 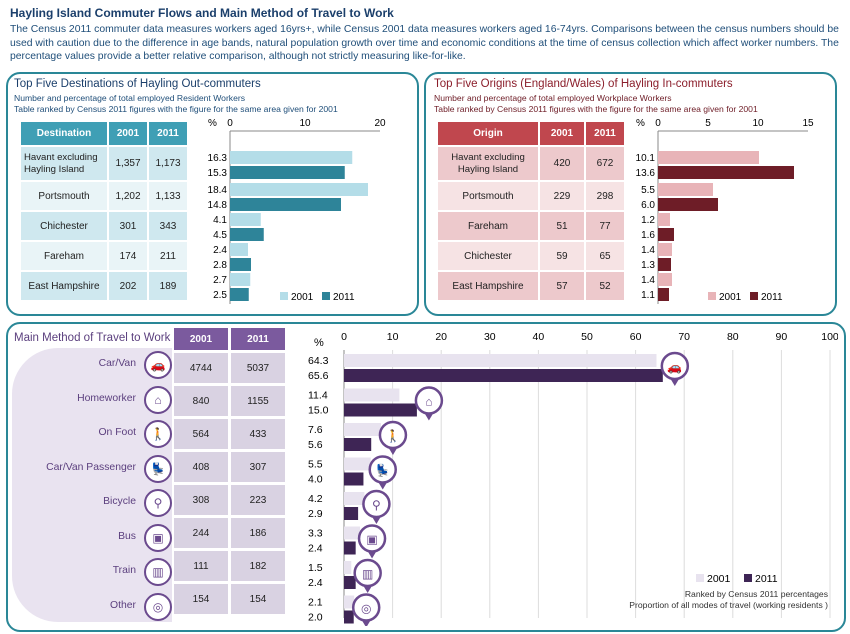 What do you see at coordinates (531, 196) in the screenshot?
I see `table-row: Portsmouth 229 298` at bounding box center [531, 196].